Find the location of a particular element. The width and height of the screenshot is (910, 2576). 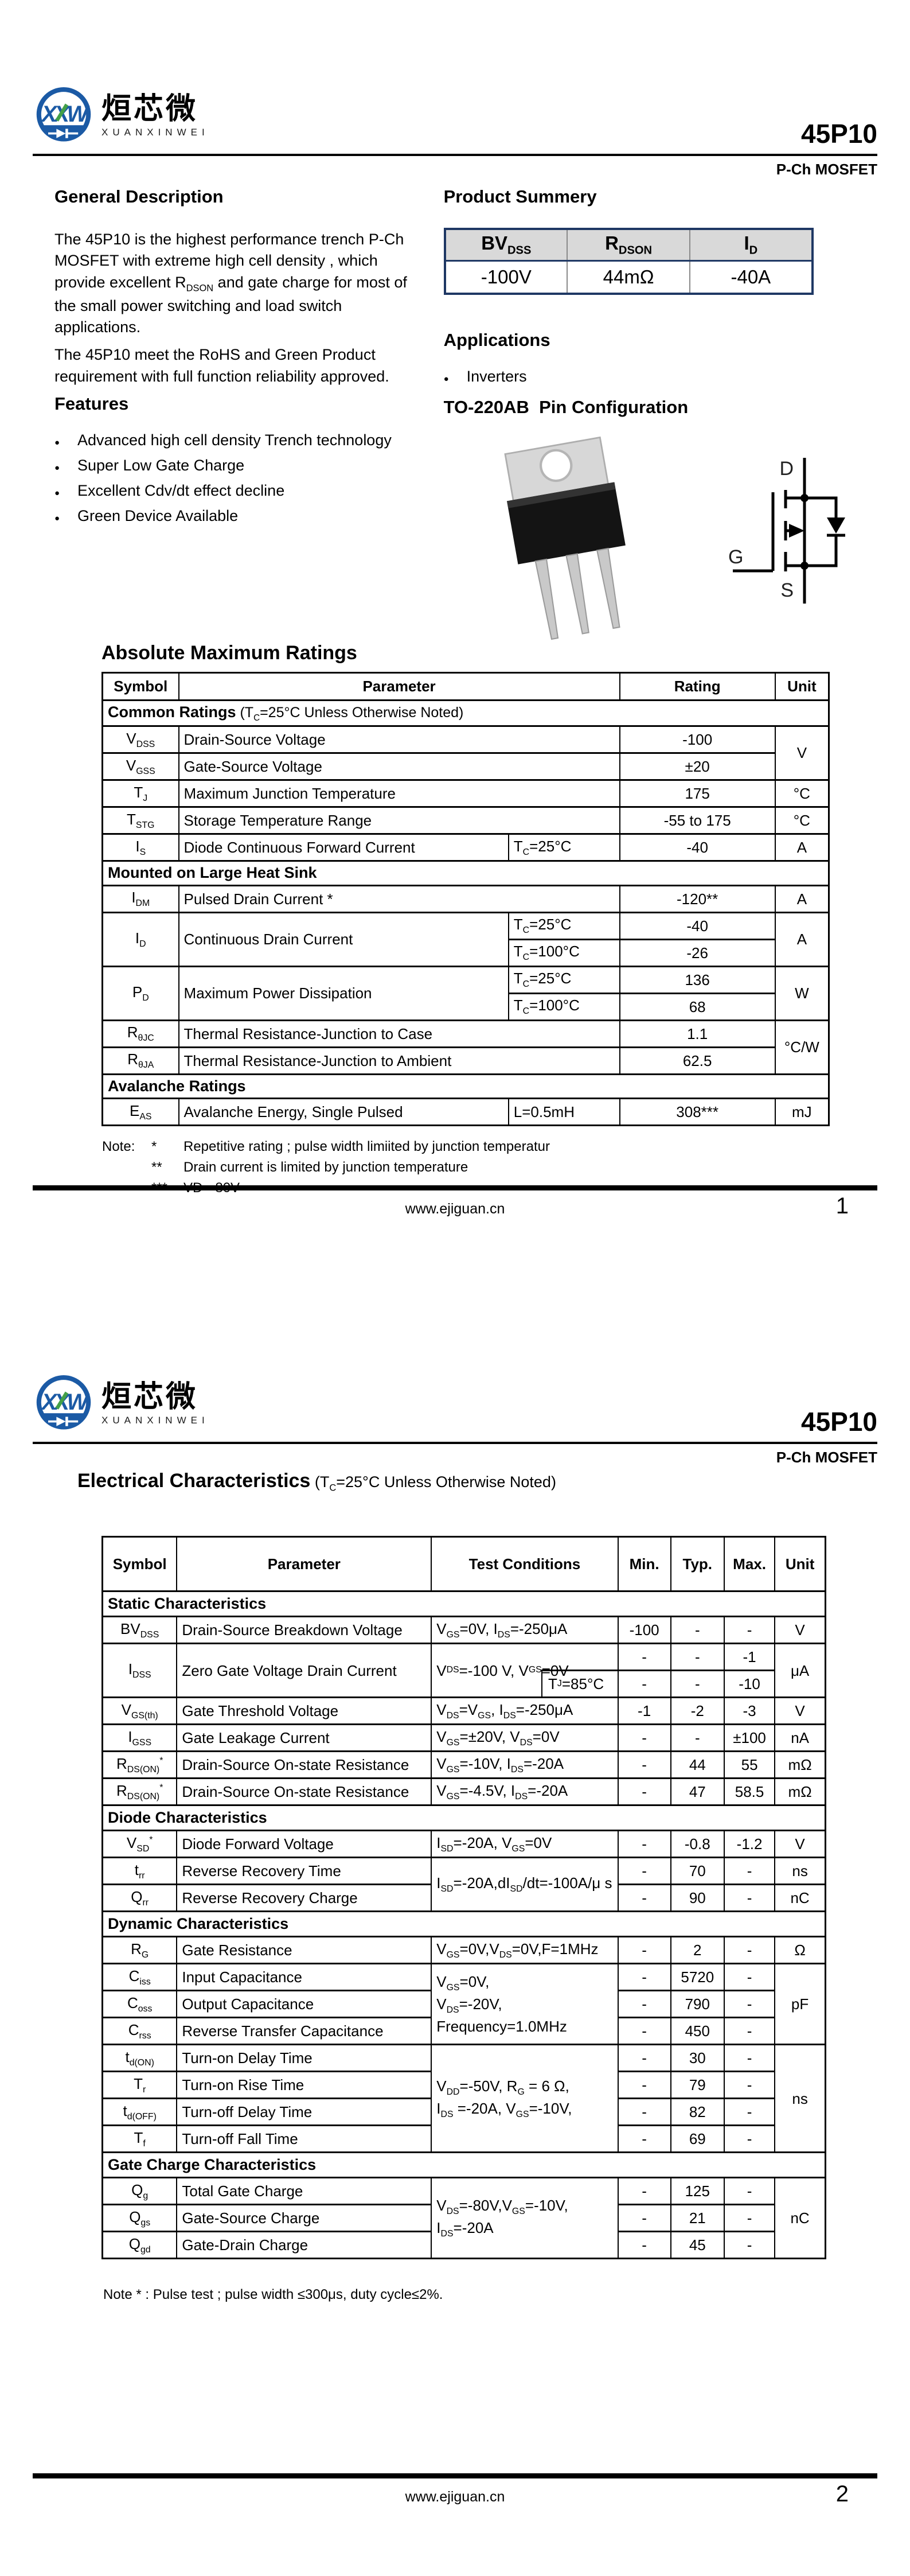

column-header: Parameter is located at coordinates (399, 687).